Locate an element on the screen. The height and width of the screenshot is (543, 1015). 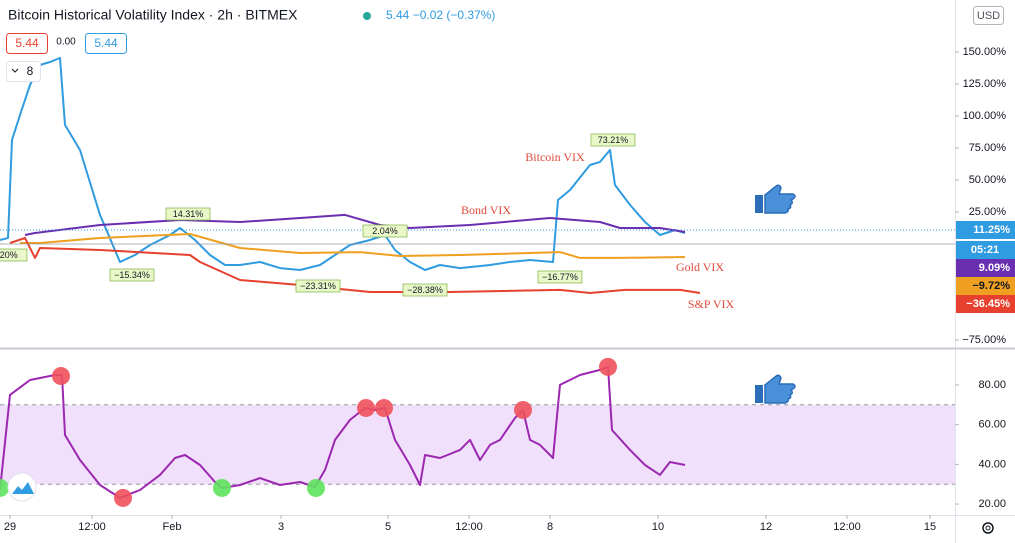
logo is located at coordinates (22, 487).